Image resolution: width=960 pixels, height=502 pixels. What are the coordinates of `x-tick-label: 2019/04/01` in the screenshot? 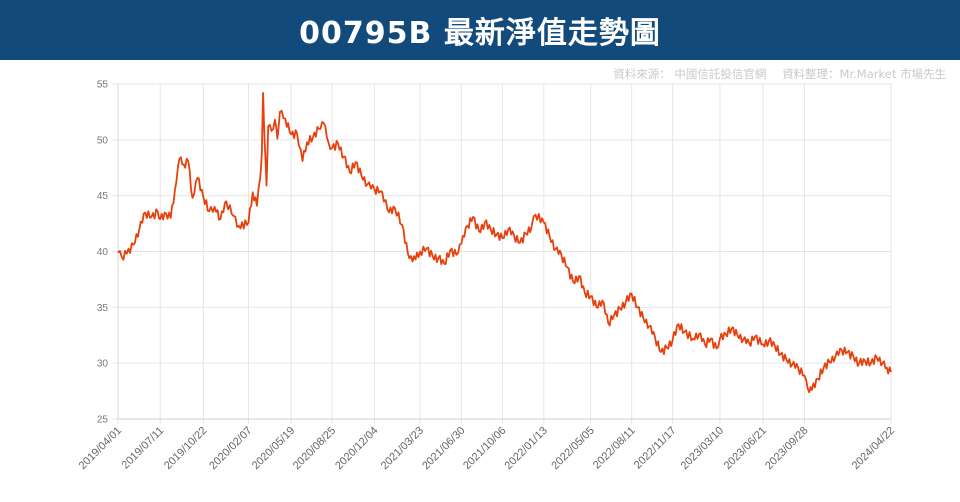 It's located at (100, 448).